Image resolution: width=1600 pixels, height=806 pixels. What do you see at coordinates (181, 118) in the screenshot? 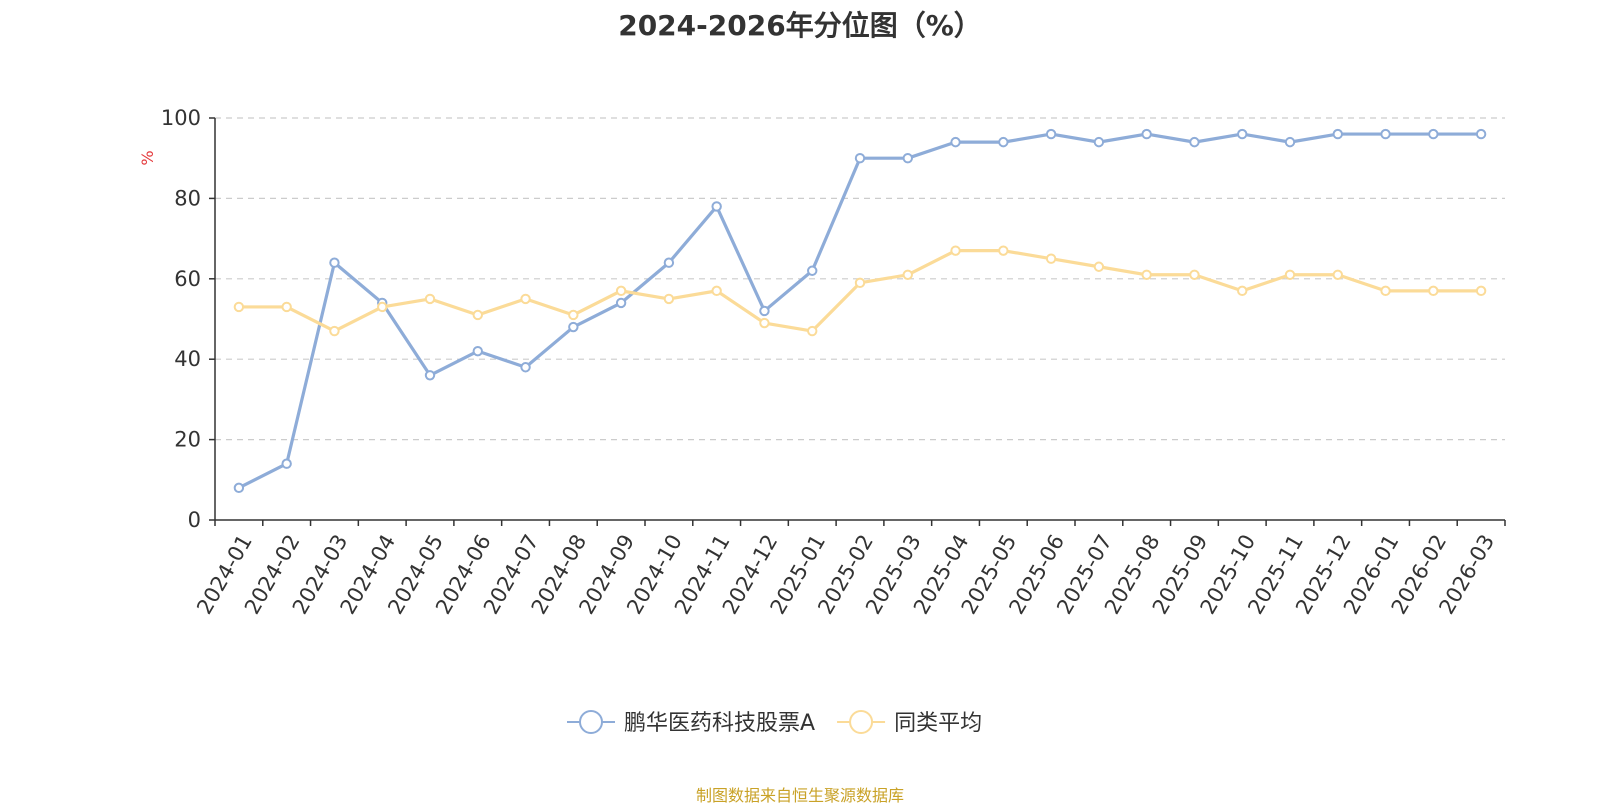
I see `y-tick-label: 100` at bounding box center [181, 118].